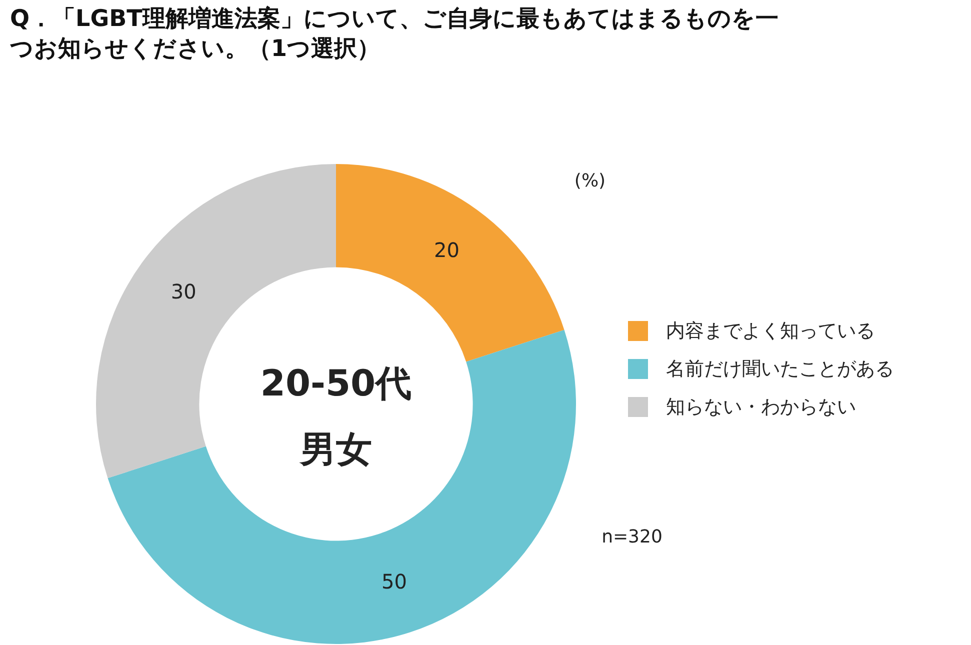 This screenshot has width=971, height=645. What do you see at coordinates (394, 581) in the screenshot?
I see `data-label: 50` at bounding box center [394, 581].